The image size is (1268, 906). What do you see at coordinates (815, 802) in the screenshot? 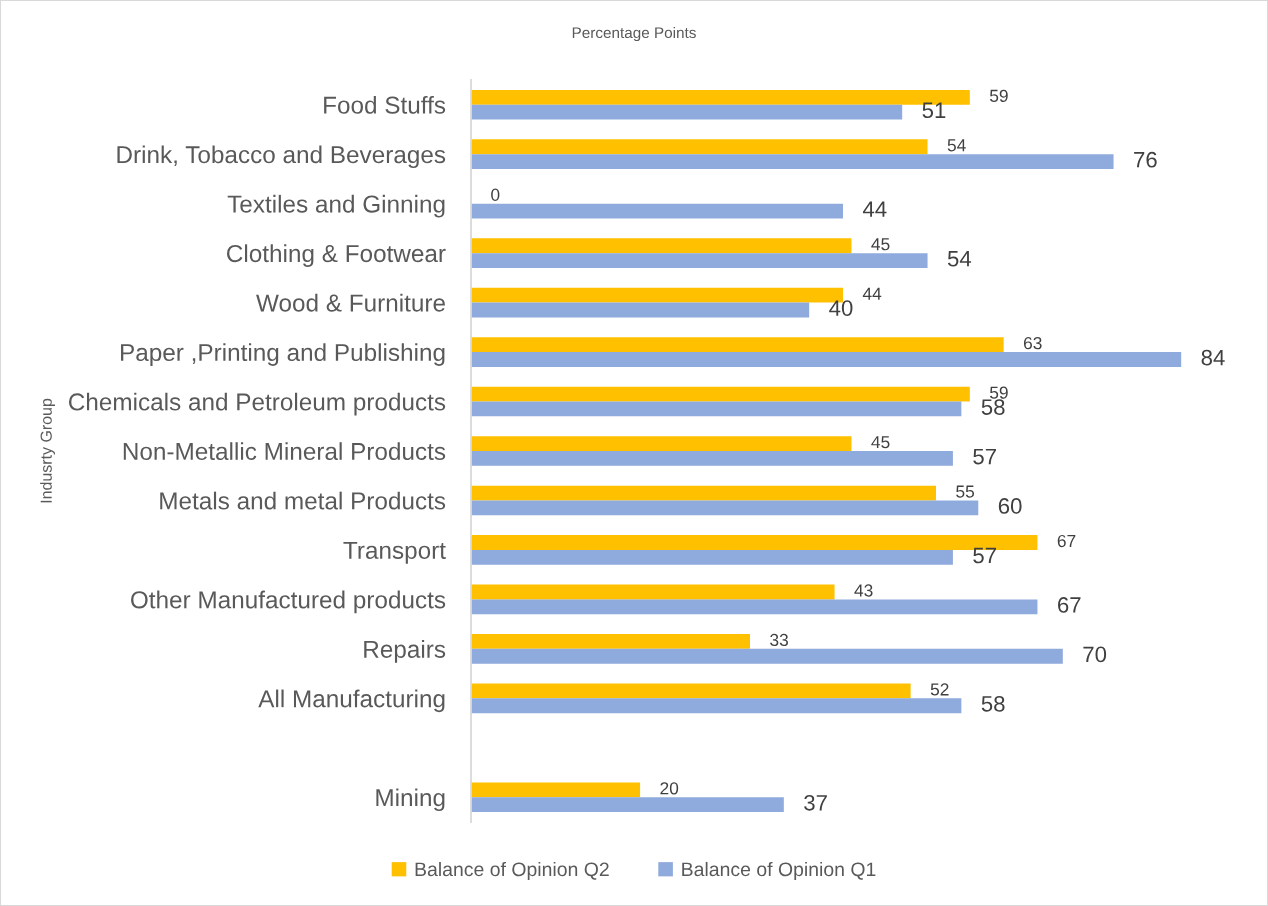
I see `data-label: 37` at bounding box center [815, 802].